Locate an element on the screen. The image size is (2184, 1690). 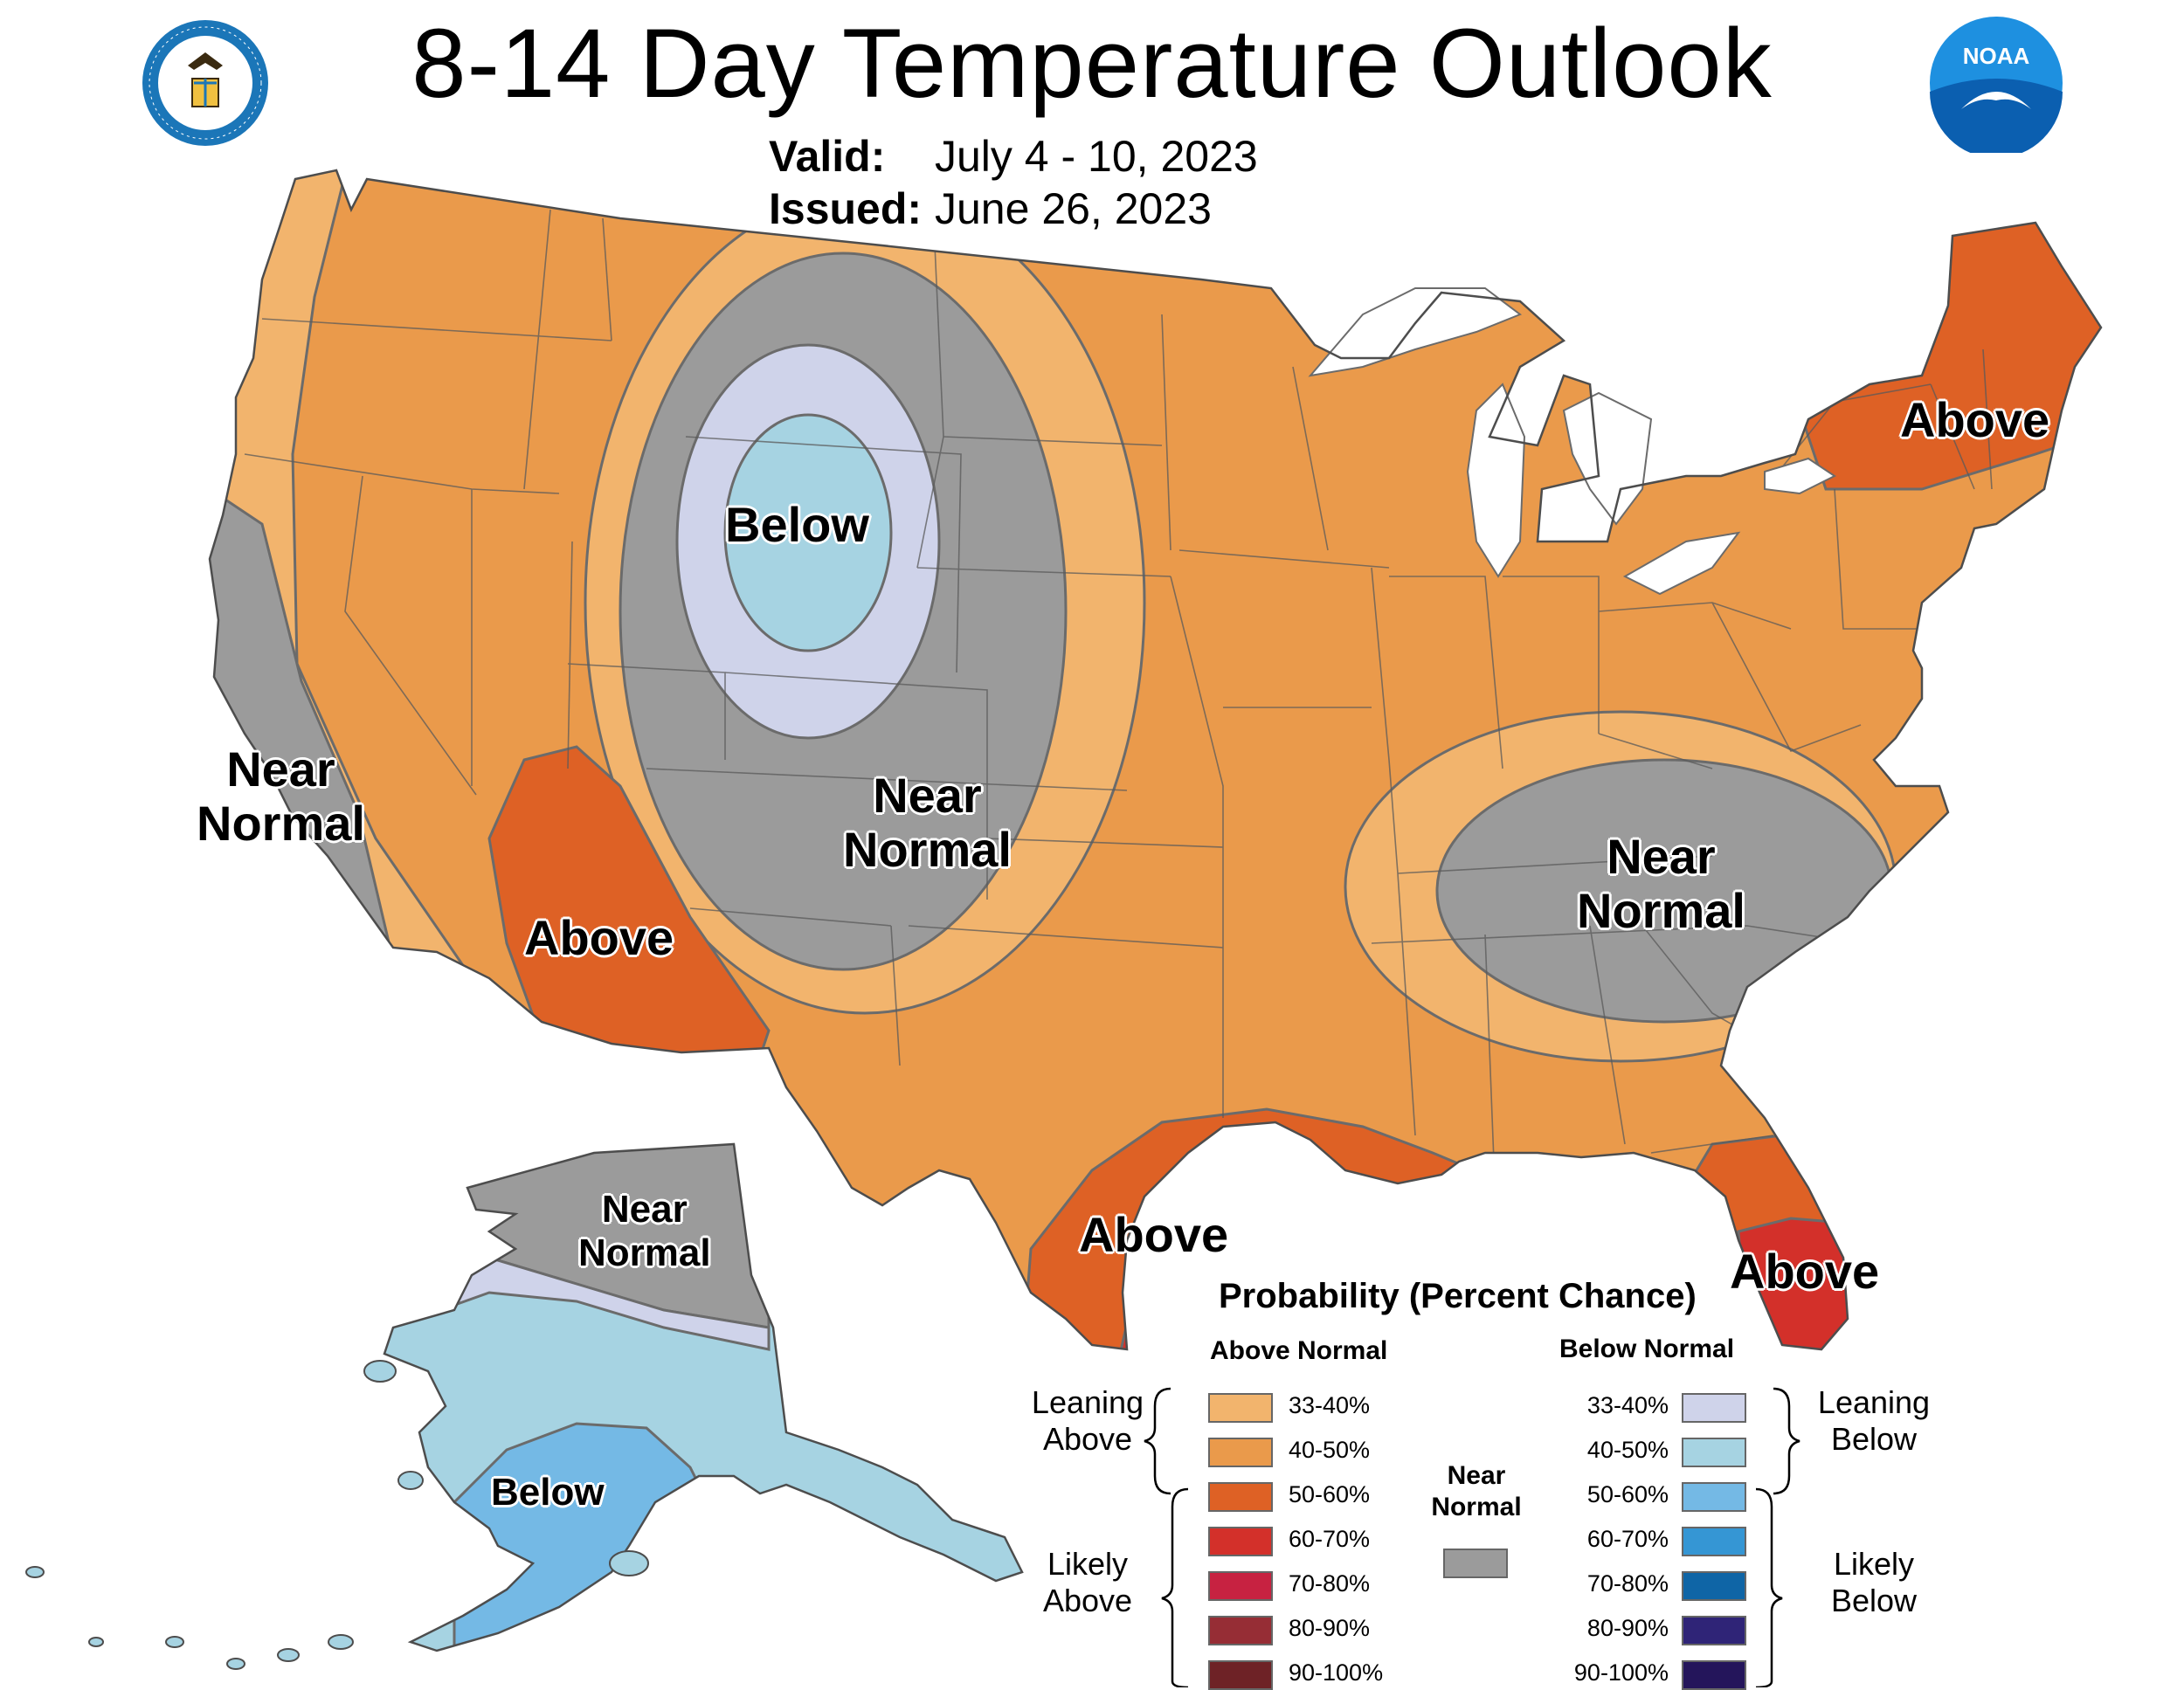
alaska-region is located at coordinates (524, 1406).